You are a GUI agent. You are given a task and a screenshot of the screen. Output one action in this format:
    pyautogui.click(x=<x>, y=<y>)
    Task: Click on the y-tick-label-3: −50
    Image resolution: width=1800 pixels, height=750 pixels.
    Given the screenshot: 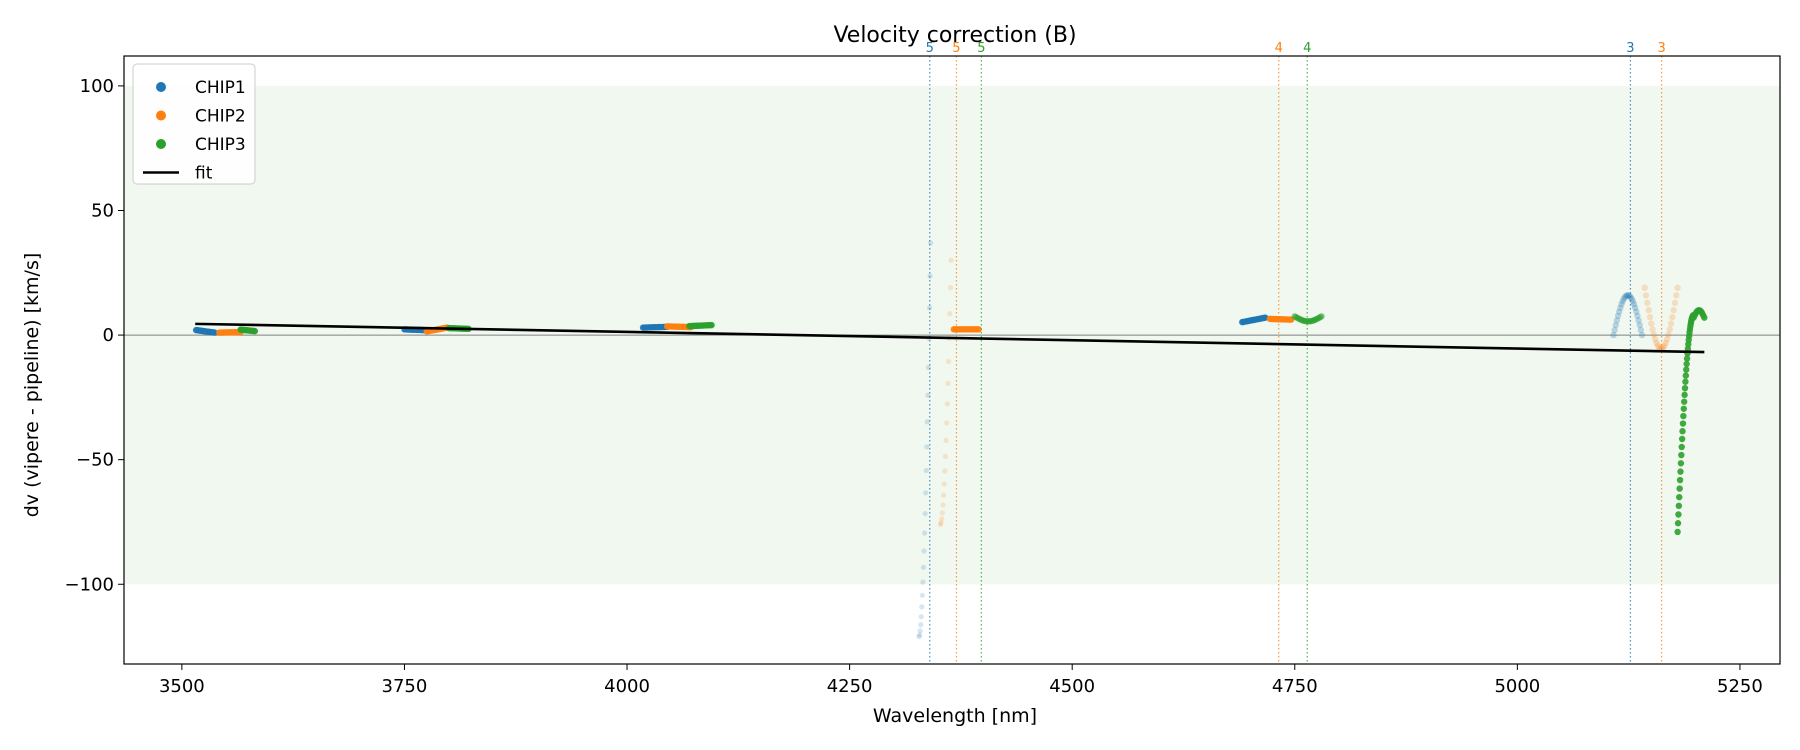 What is the action you would take?
    pyautogui.click(x=95, y=460)
    